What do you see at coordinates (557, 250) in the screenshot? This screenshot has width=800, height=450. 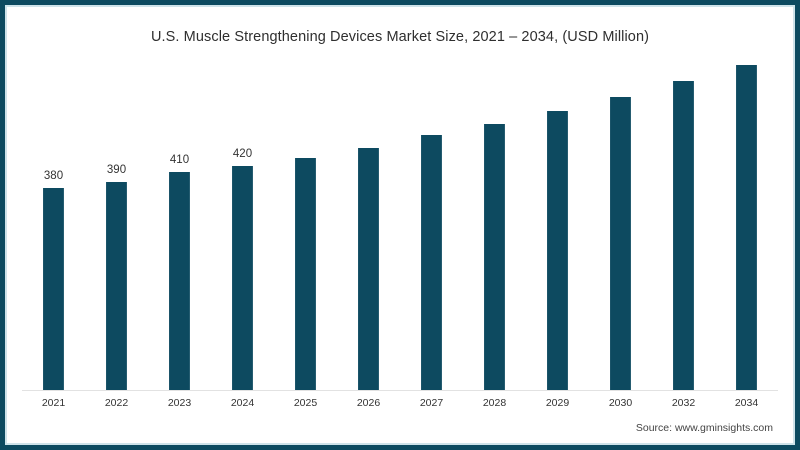 I see `bar-2029` at bounding box center [557, 250].